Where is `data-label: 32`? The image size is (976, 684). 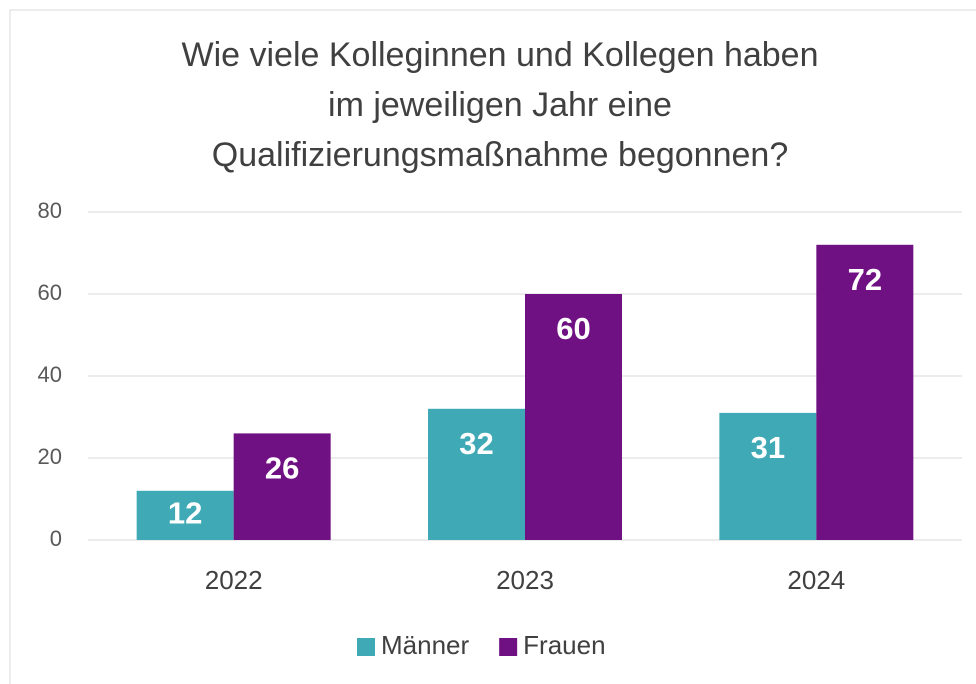
data-label: 32 is located at coordinates (476, 443).